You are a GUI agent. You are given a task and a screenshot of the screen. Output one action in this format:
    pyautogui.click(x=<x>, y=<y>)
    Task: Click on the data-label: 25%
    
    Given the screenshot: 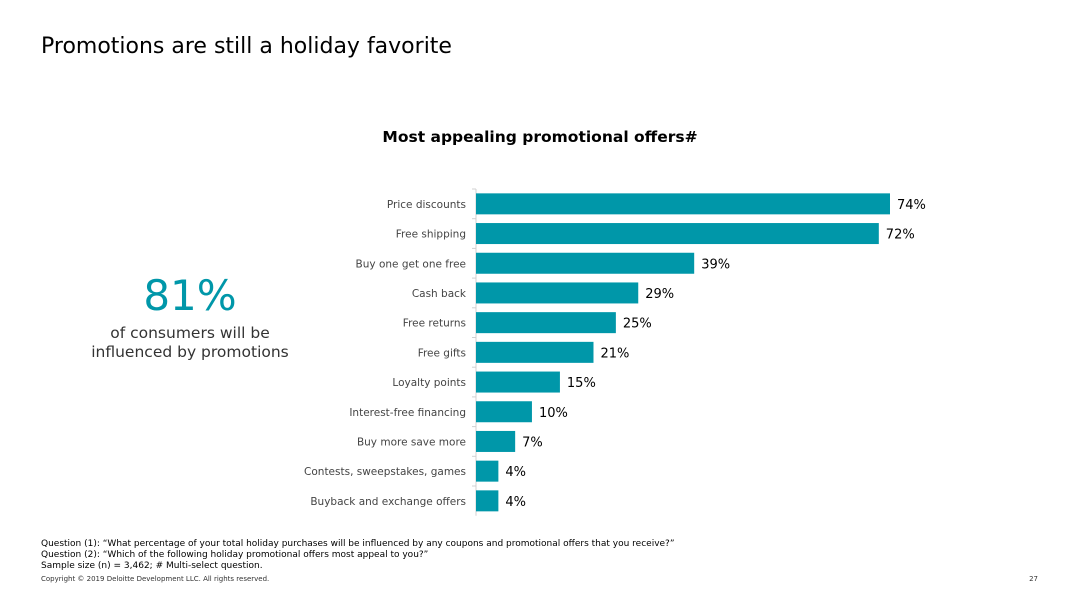 What is the action you would take?
    pyautogui.click(x=637, y=324)
    